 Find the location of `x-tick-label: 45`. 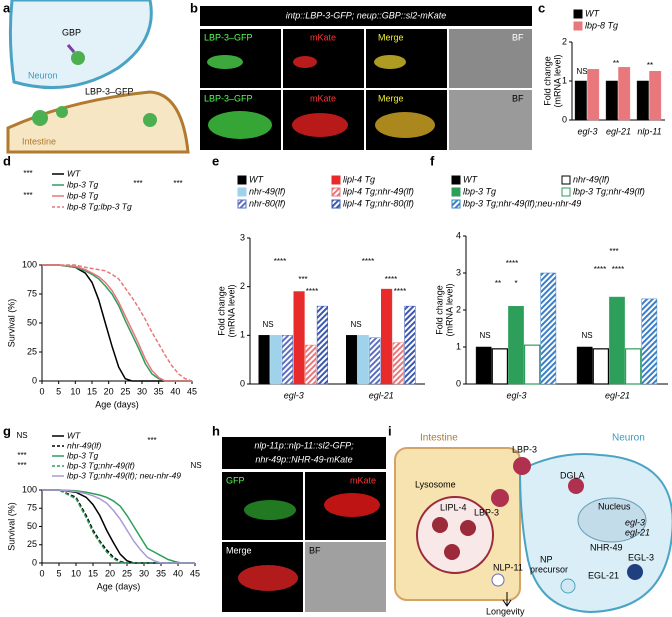

x-tick-label: 45 is located at coordinates (195, 573).